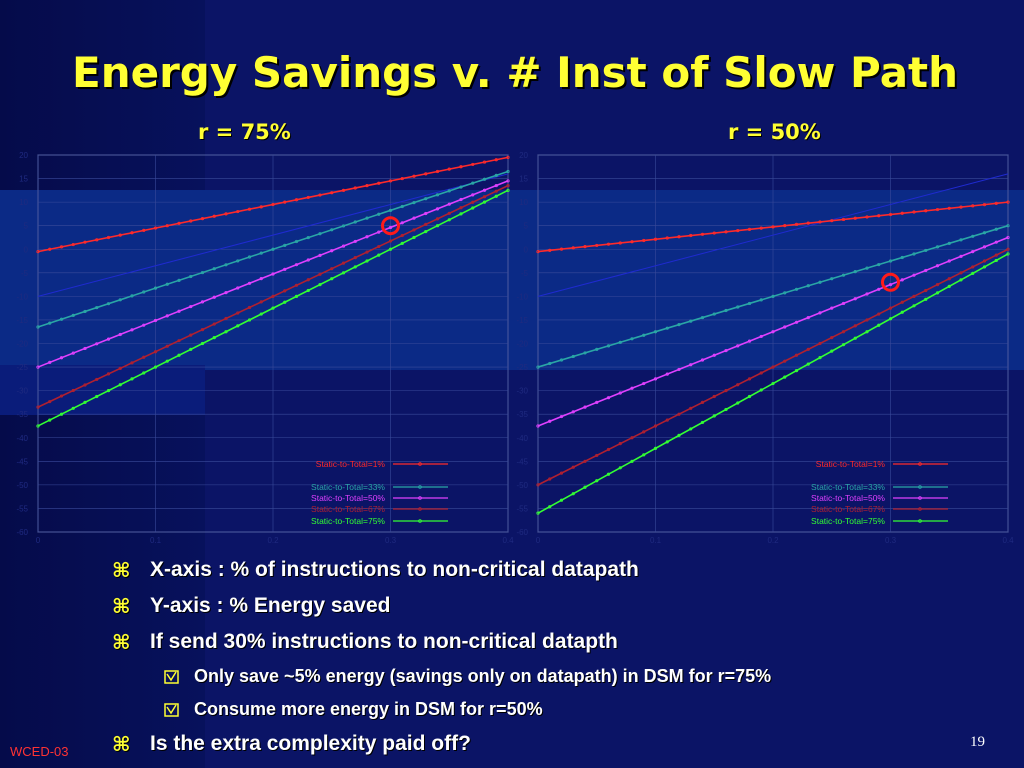 The image size is (1024, 768). What do you see at coordinates (522, 391) in the screenshot?
I see `y-tick-label: -30` at bounding box center [522, 391].